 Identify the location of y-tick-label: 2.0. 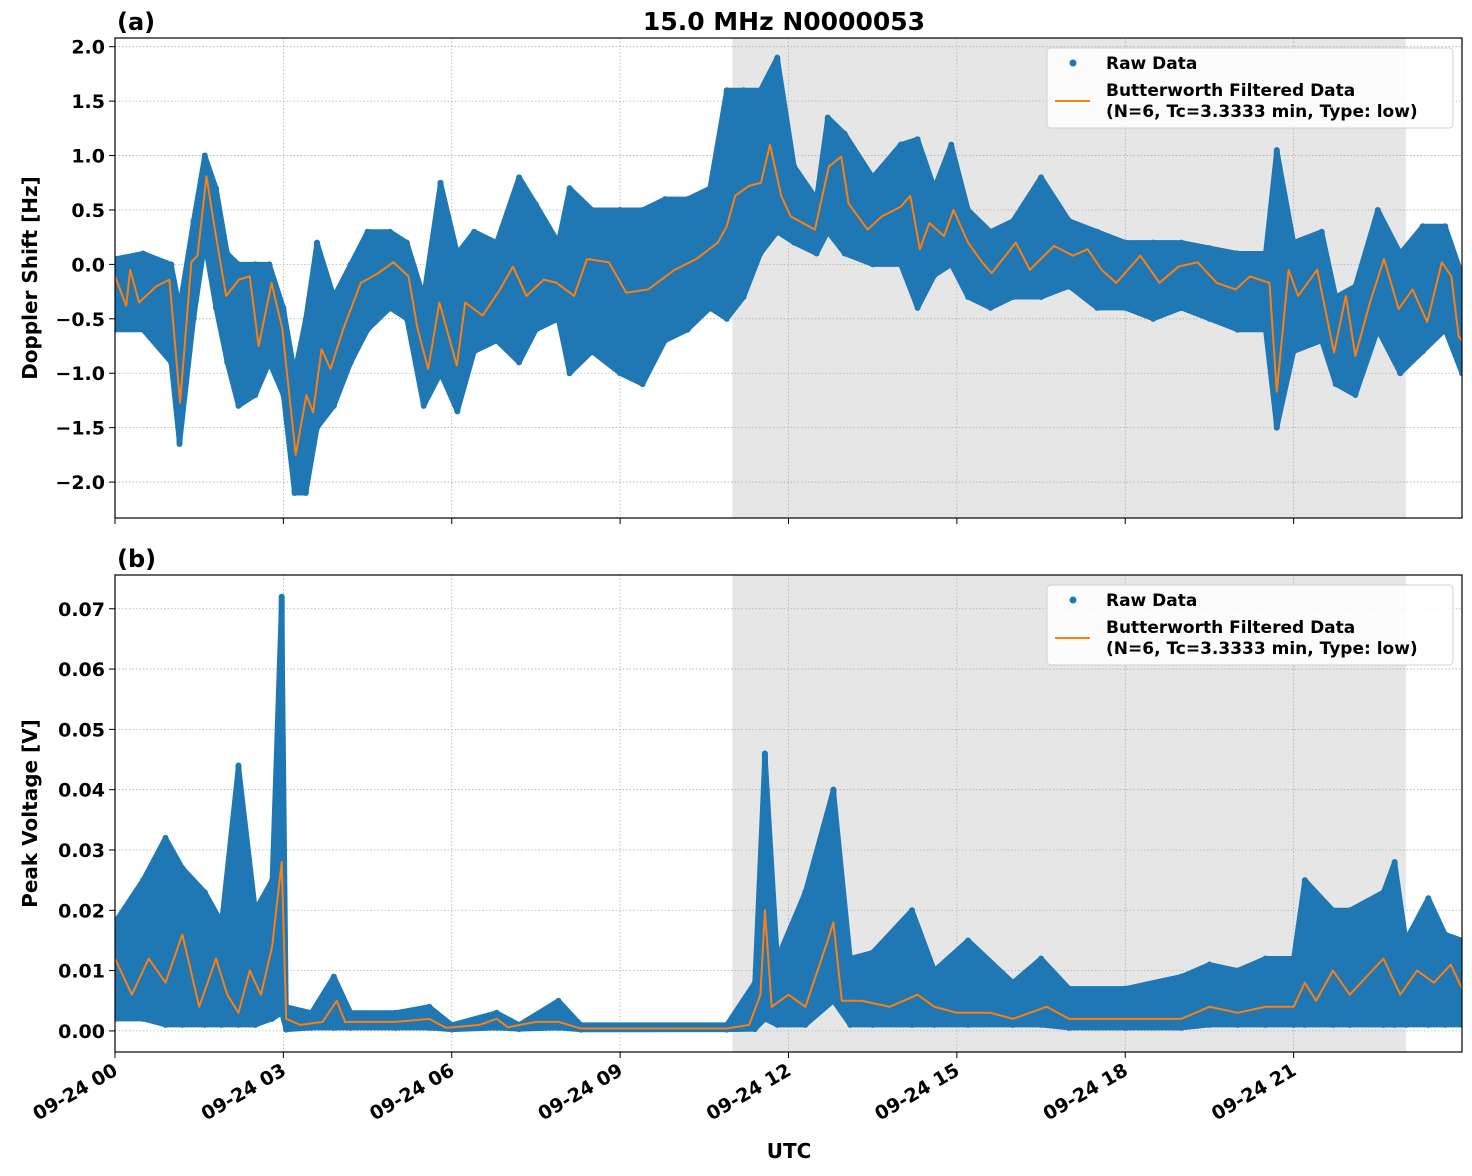
(88, 48).